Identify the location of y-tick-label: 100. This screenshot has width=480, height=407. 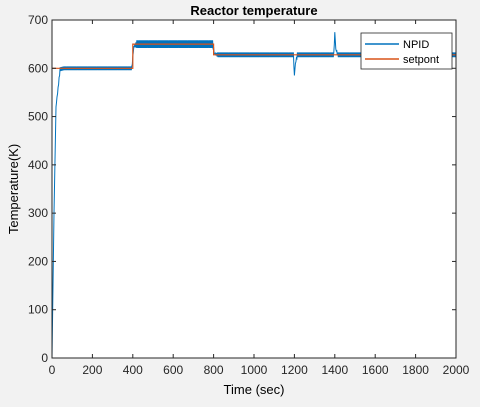
(38, 310).